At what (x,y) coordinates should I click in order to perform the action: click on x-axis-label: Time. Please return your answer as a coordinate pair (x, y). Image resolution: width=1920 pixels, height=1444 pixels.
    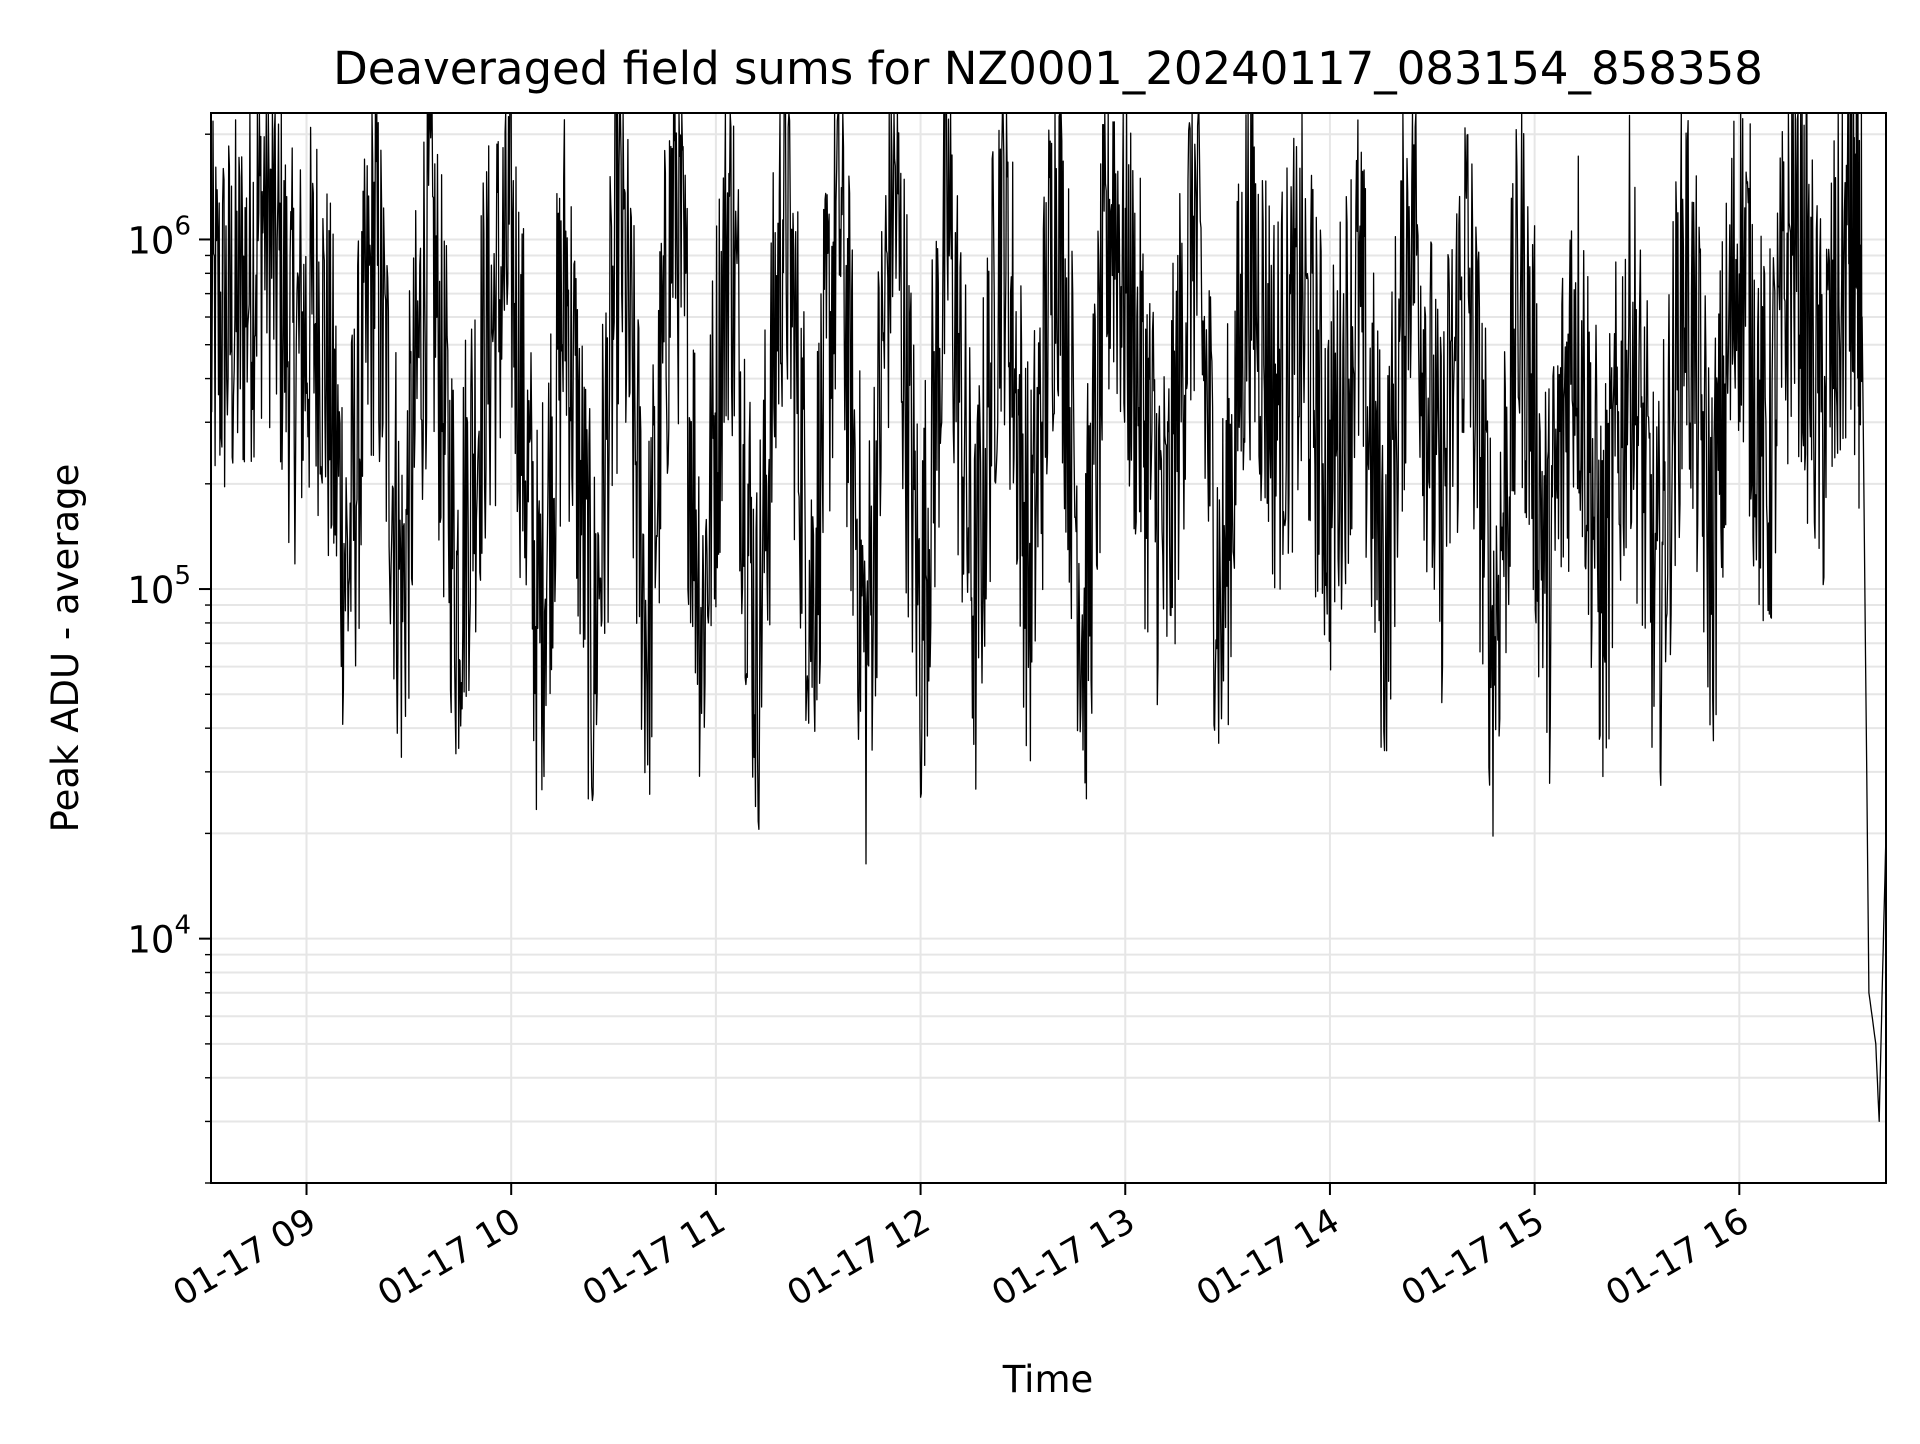
    Looking at the image, I should click on (1048, 1379).